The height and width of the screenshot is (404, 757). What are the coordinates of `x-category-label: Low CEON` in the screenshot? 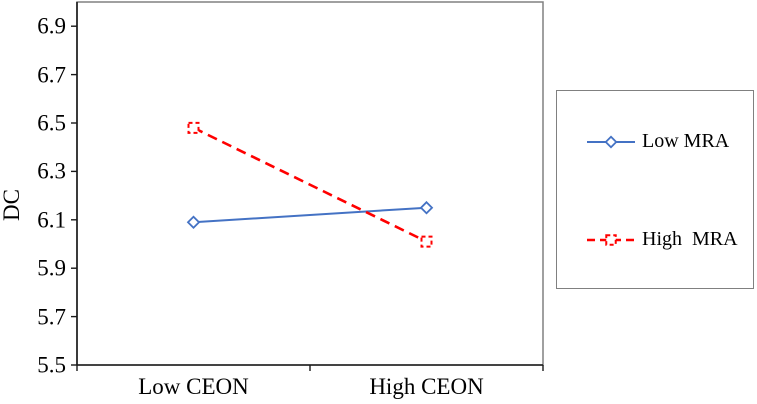 It's located at (193, 386).